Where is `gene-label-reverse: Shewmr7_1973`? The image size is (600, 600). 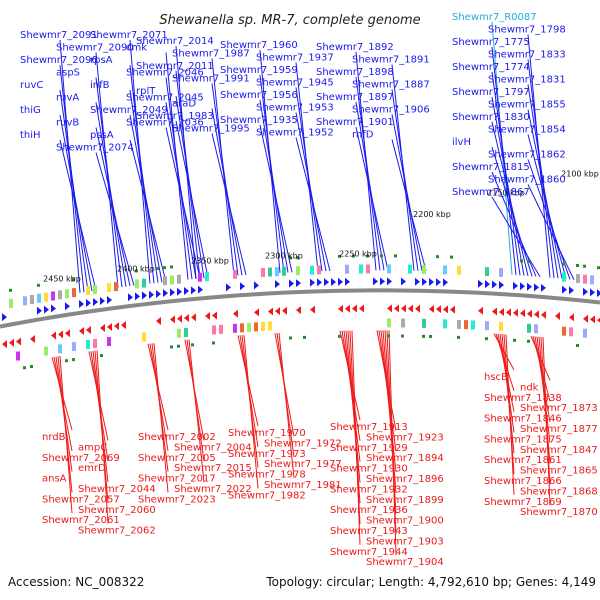 gene-label-reverse: Shewmr7_1973 is located at coordinates (267, 454).